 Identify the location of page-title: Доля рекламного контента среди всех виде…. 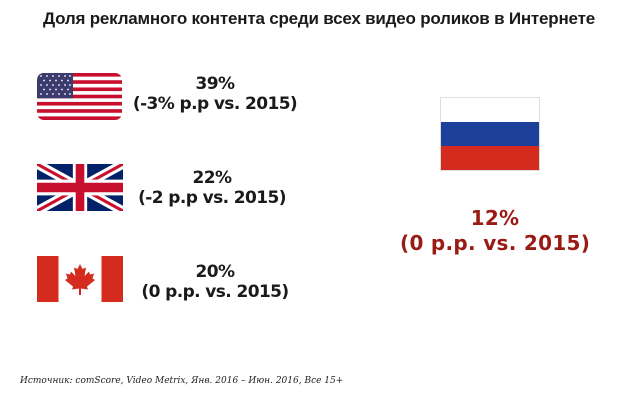
(319, 18).